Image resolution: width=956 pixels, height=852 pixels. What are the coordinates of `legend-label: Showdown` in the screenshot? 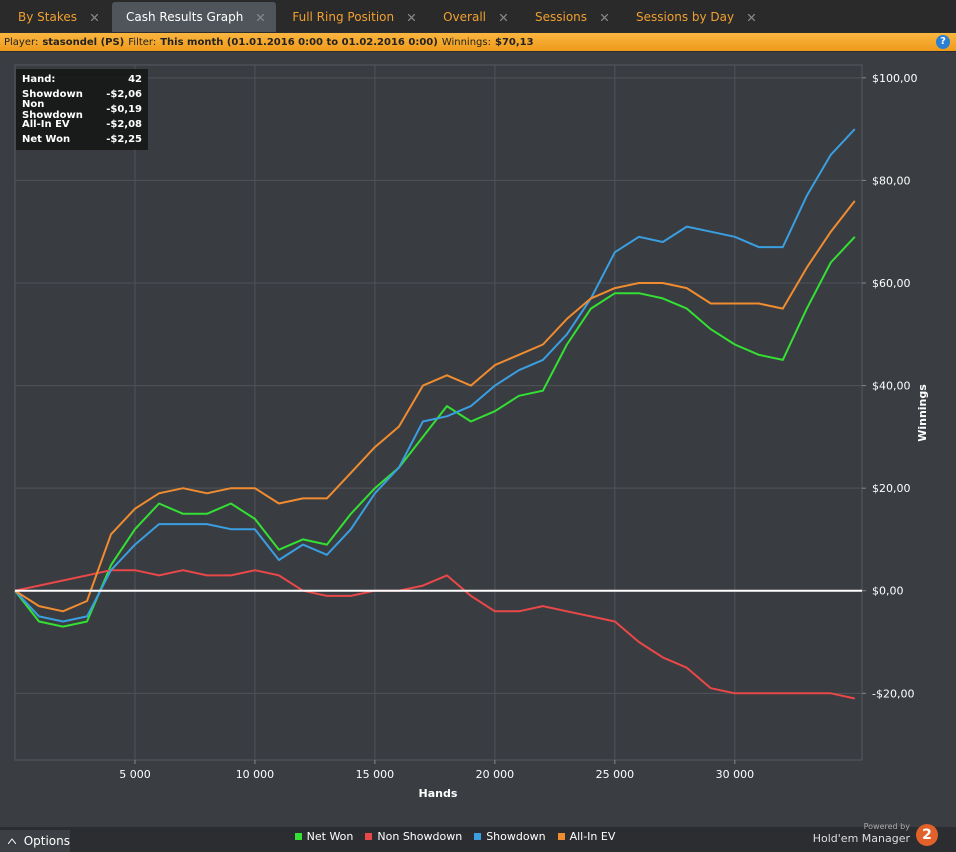 It's located at (516, 836).